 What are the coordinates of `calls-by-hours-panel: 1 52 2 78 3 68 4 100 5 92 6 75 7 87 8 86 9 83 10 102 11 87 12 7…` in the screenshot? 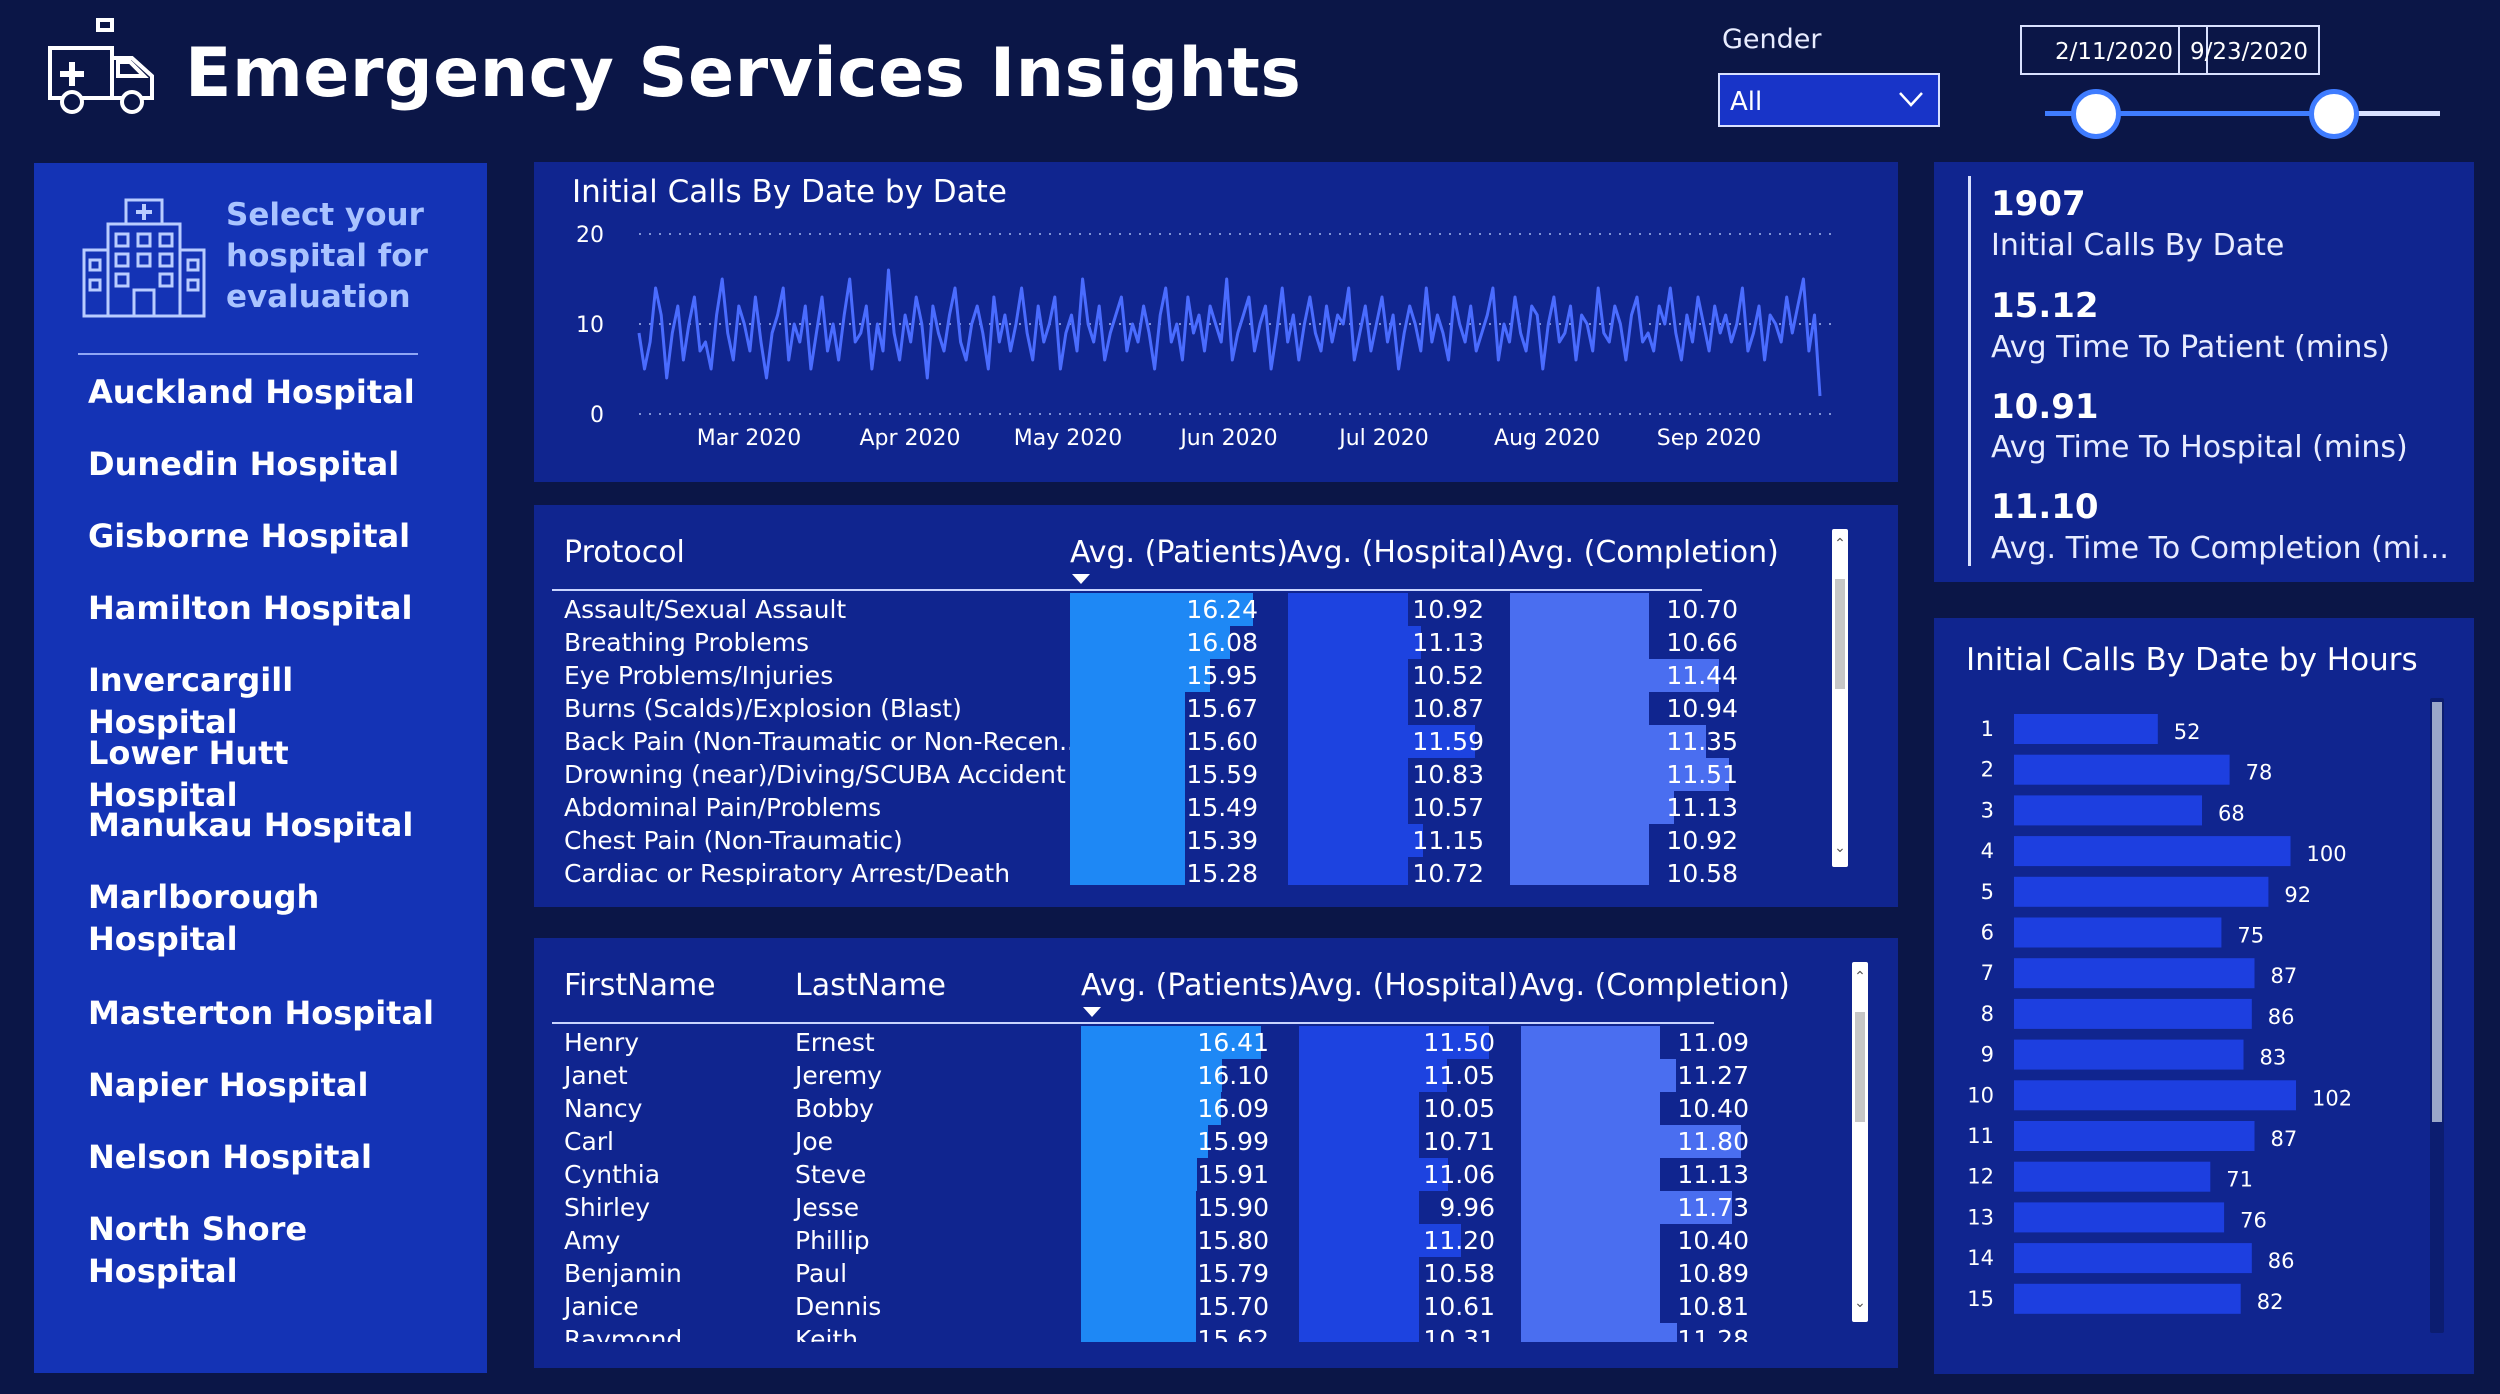 It's located at (2204, 996).